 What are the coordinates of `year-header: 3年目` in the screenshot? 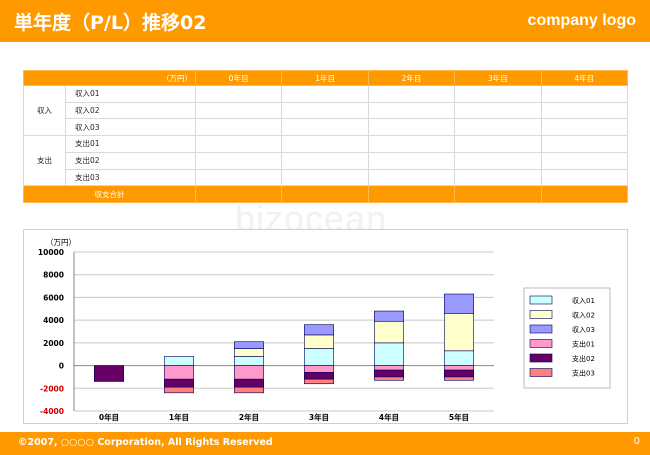 It's located at (498, 78).